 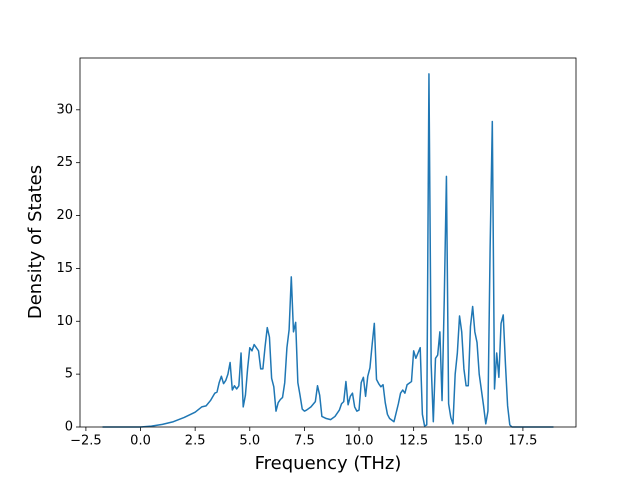 I want to click on x-tick-label: 17.5, so click(x=522, y=441).